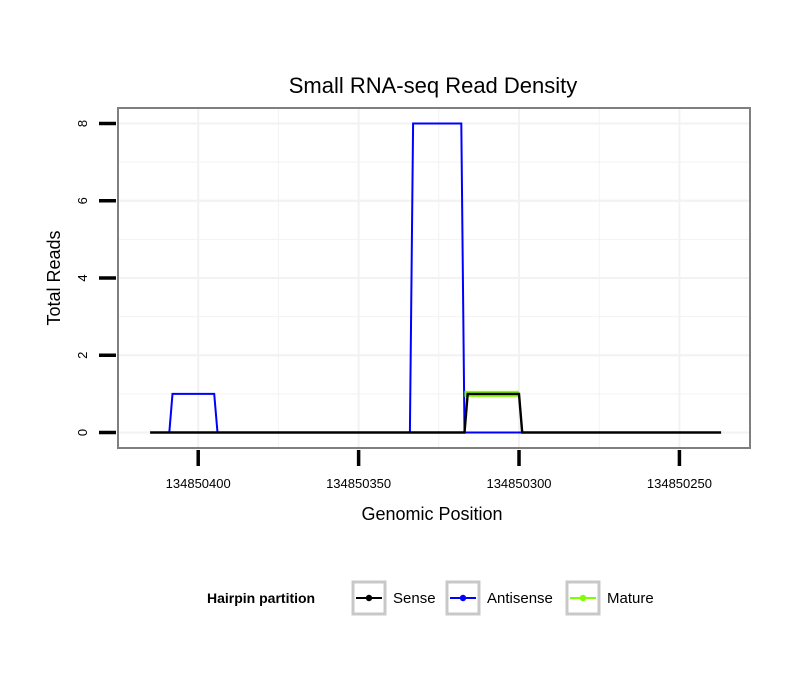 The width and height of the screenshot is (810, 690). What do you see at coordinates (518, 483) in the screenshot?
I see `x-tick-label: 134850300` at bounding box center [518, 483].